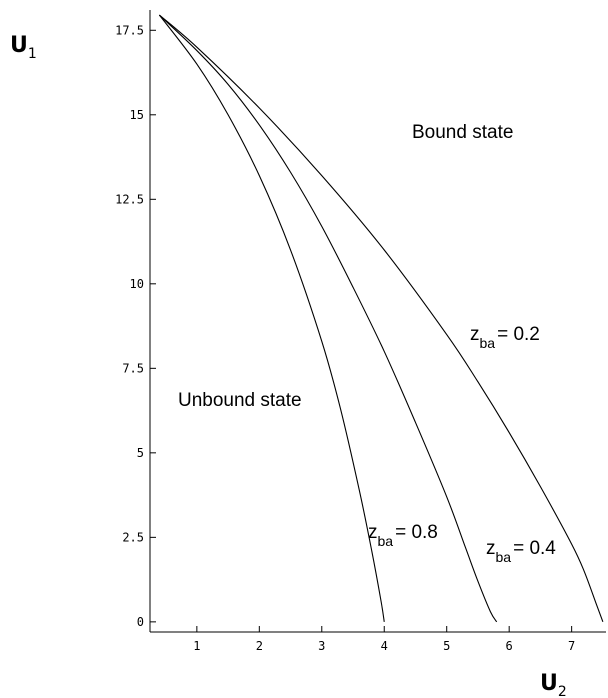  What do you see at coordinates (321, 646) in the screenshot?
I see `x-tick-label: 3` at bounding box center [321, 646].